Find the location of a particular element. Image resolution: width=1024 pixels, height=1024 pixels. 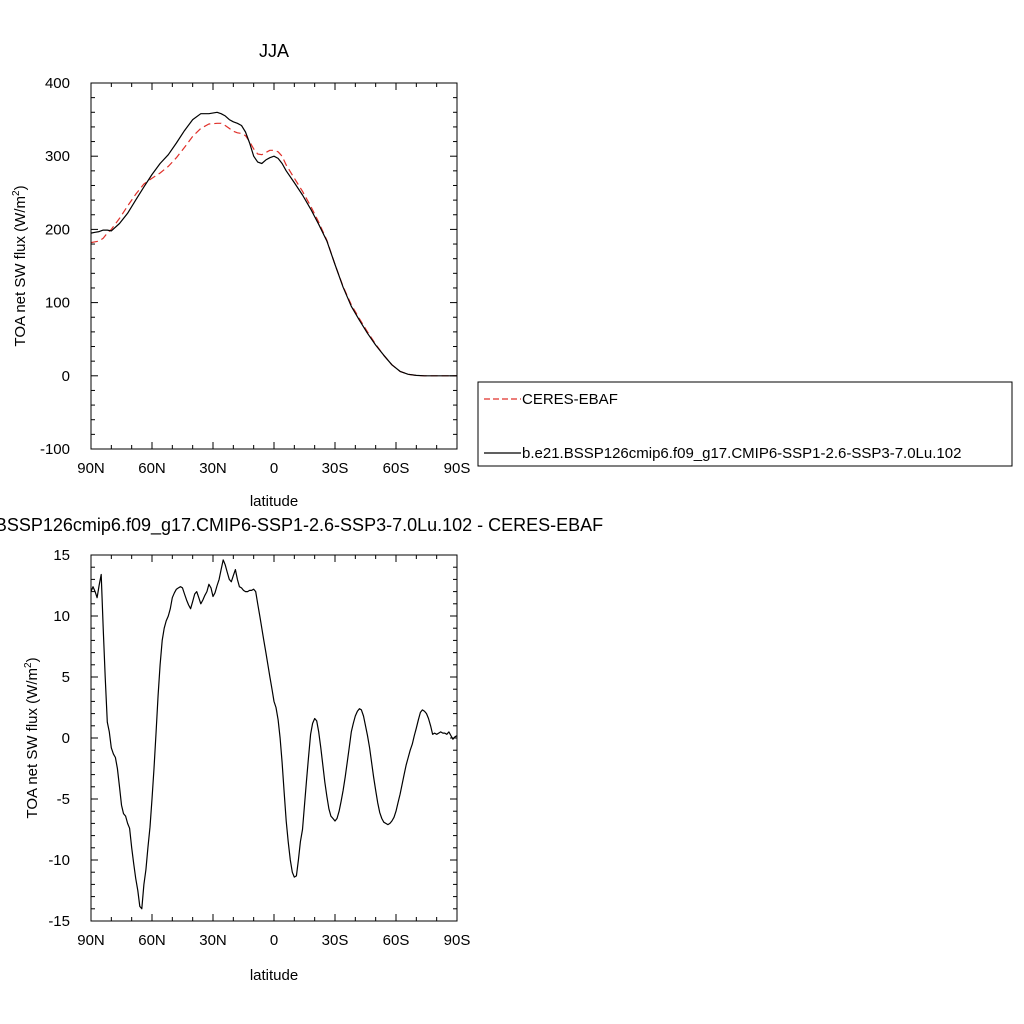

legend-box is located at coordinates (745, 424).